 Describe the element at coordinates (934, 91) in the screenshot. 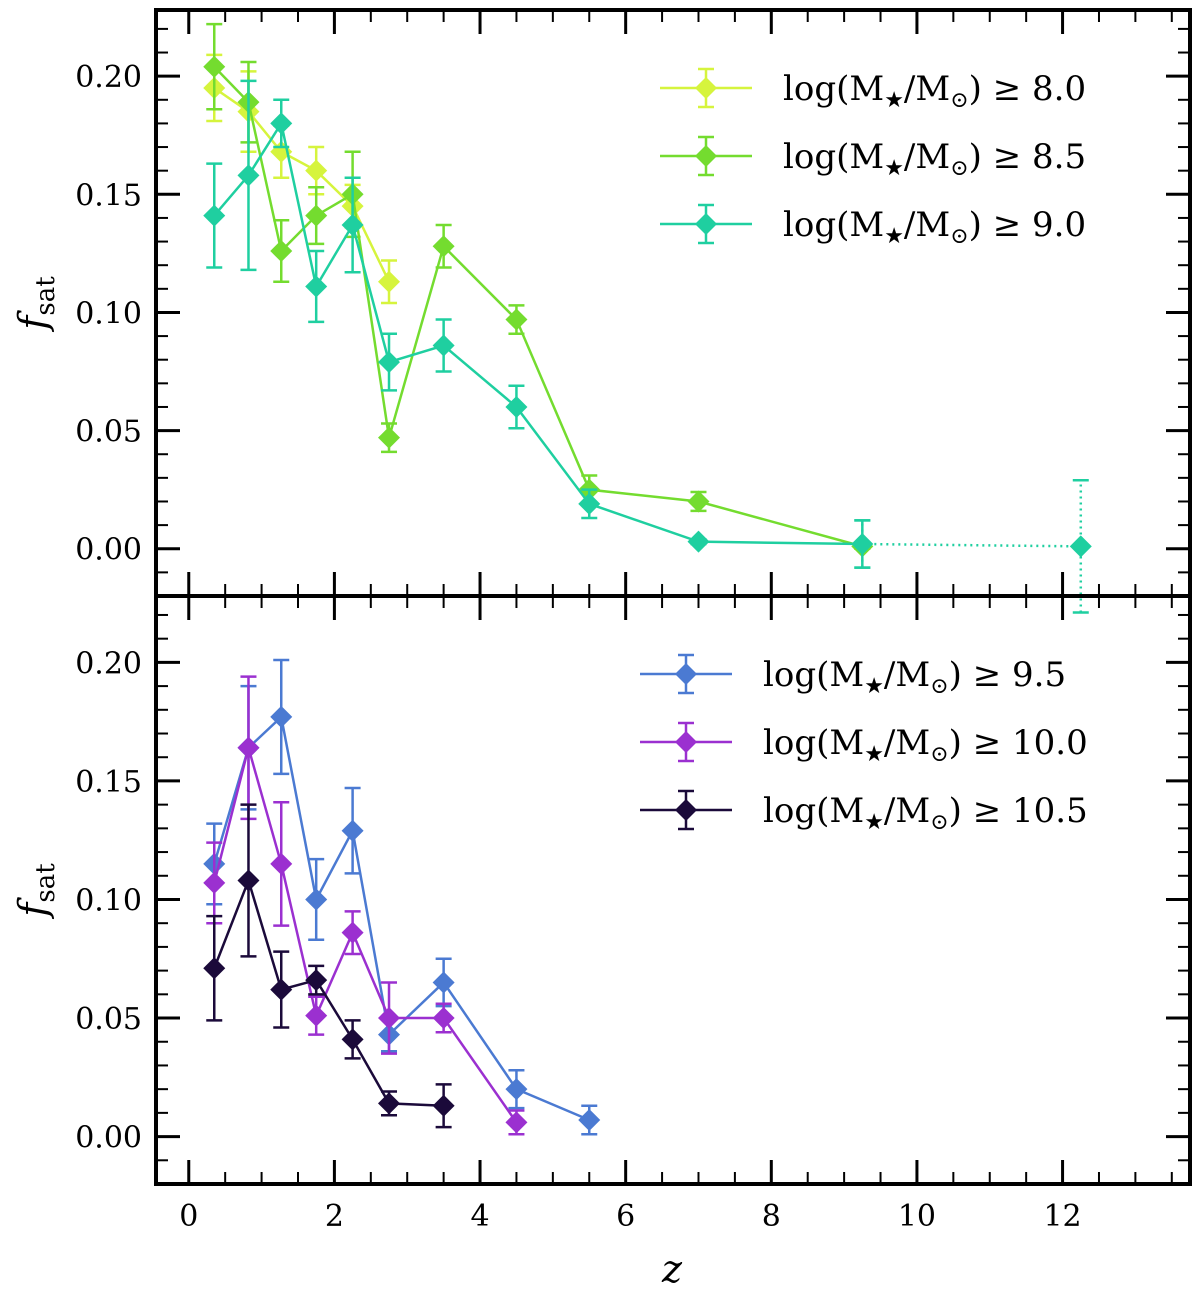

I see `legend-label: log(M★/M⊙) ≥ 8.0` at that location.